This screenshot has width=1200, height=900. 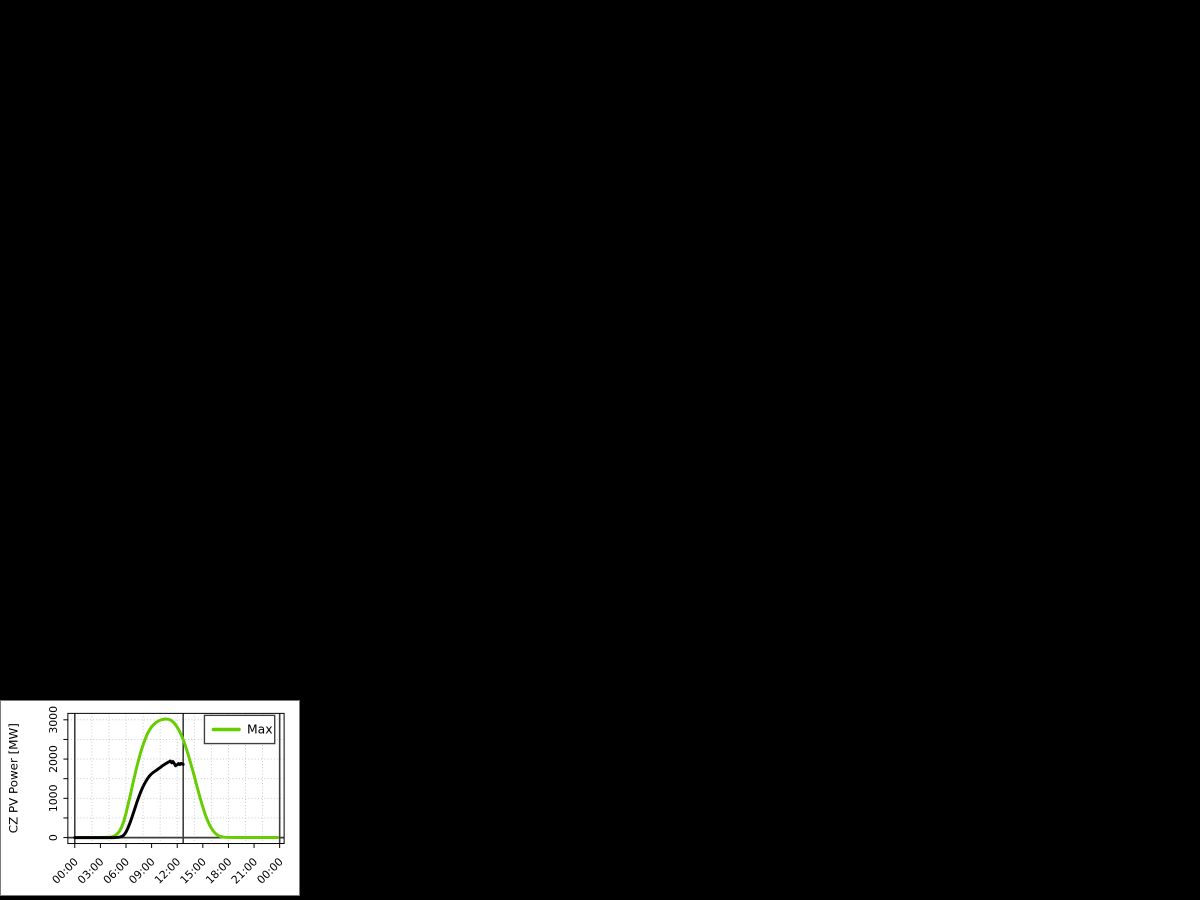 I want to click on series-actual, so click(x=129, y=799).